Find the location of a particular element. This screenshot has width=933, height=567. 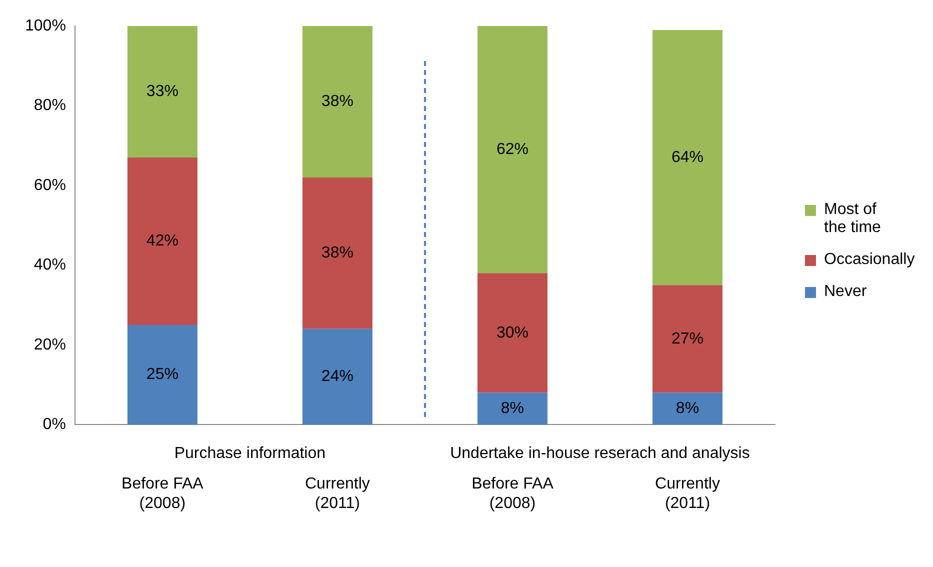

data-label: 30% is located at coordinates (512, 333).